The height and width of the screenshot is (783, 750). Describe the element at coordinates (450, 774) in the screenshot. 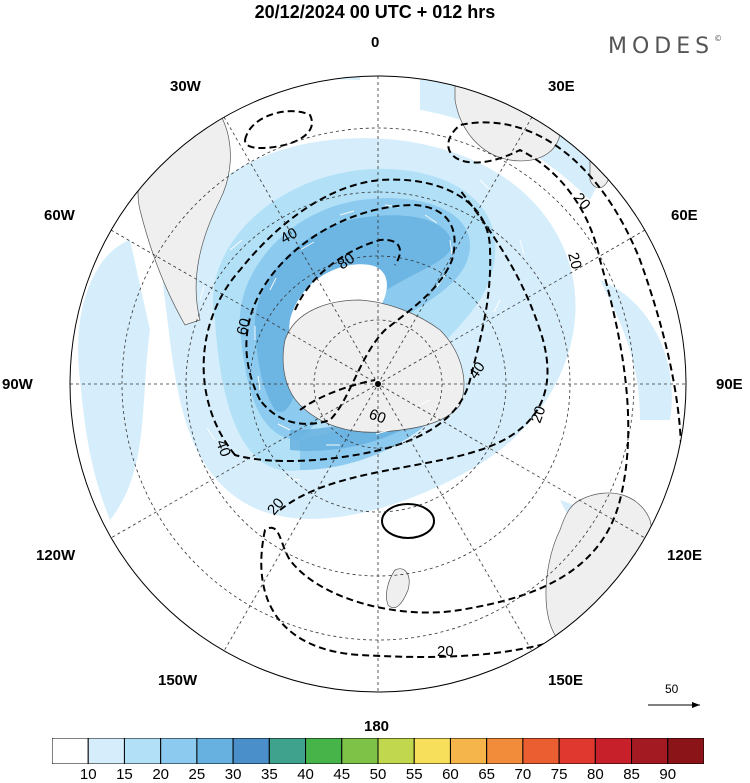

I see `colorbar-tick-label: 60` at that location.